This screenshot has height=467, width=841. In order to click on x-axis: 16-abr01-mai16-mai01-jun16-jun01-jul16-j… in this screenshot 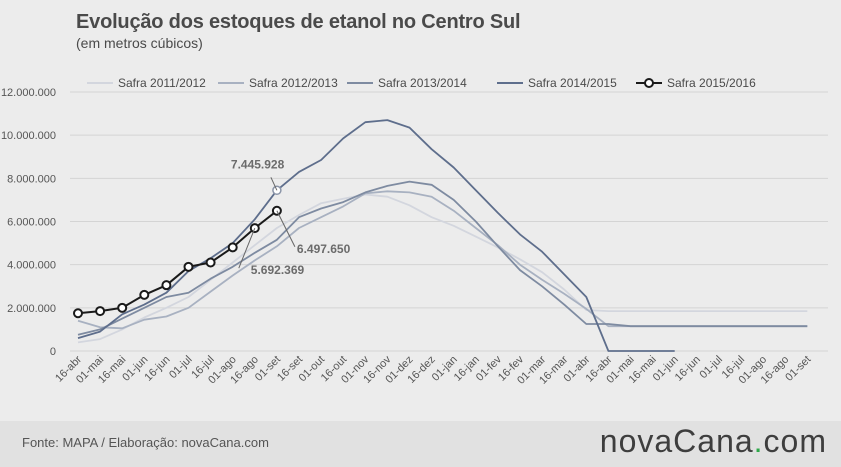, I will do `click(433, 369)`.